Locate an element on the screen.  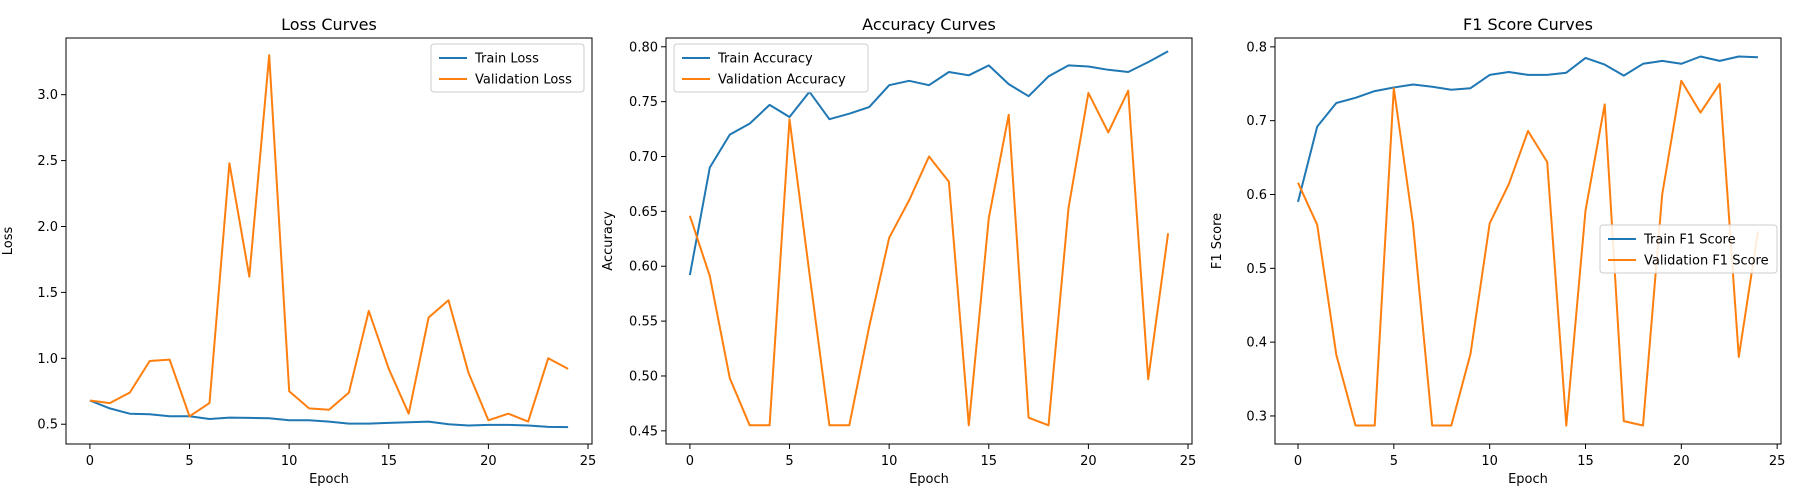
y-tick-label: 0.70 is located at coordinates (643, 157).